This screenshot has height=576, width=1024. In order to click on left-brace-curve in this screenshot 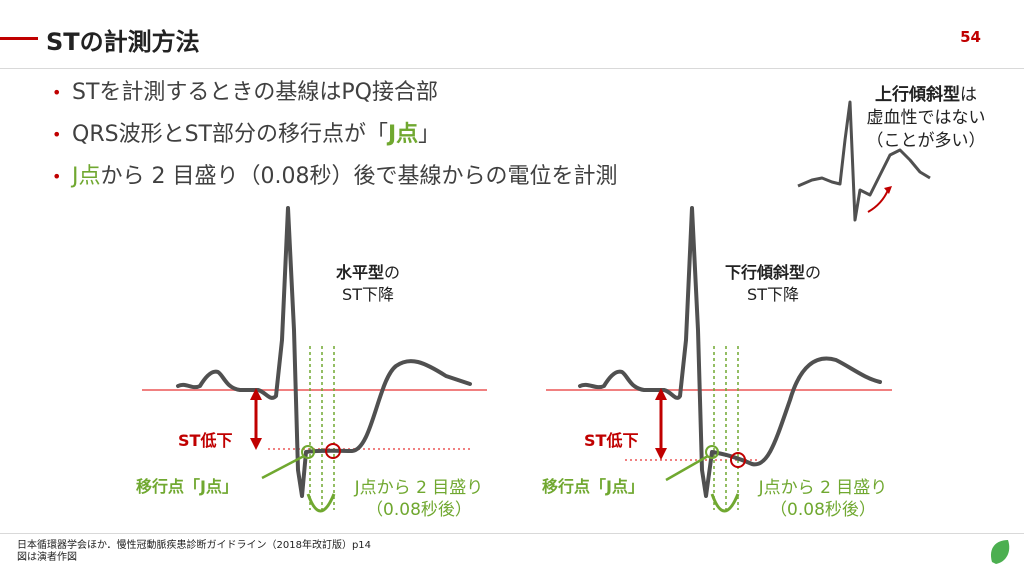, I will do `click(321, 503)`.